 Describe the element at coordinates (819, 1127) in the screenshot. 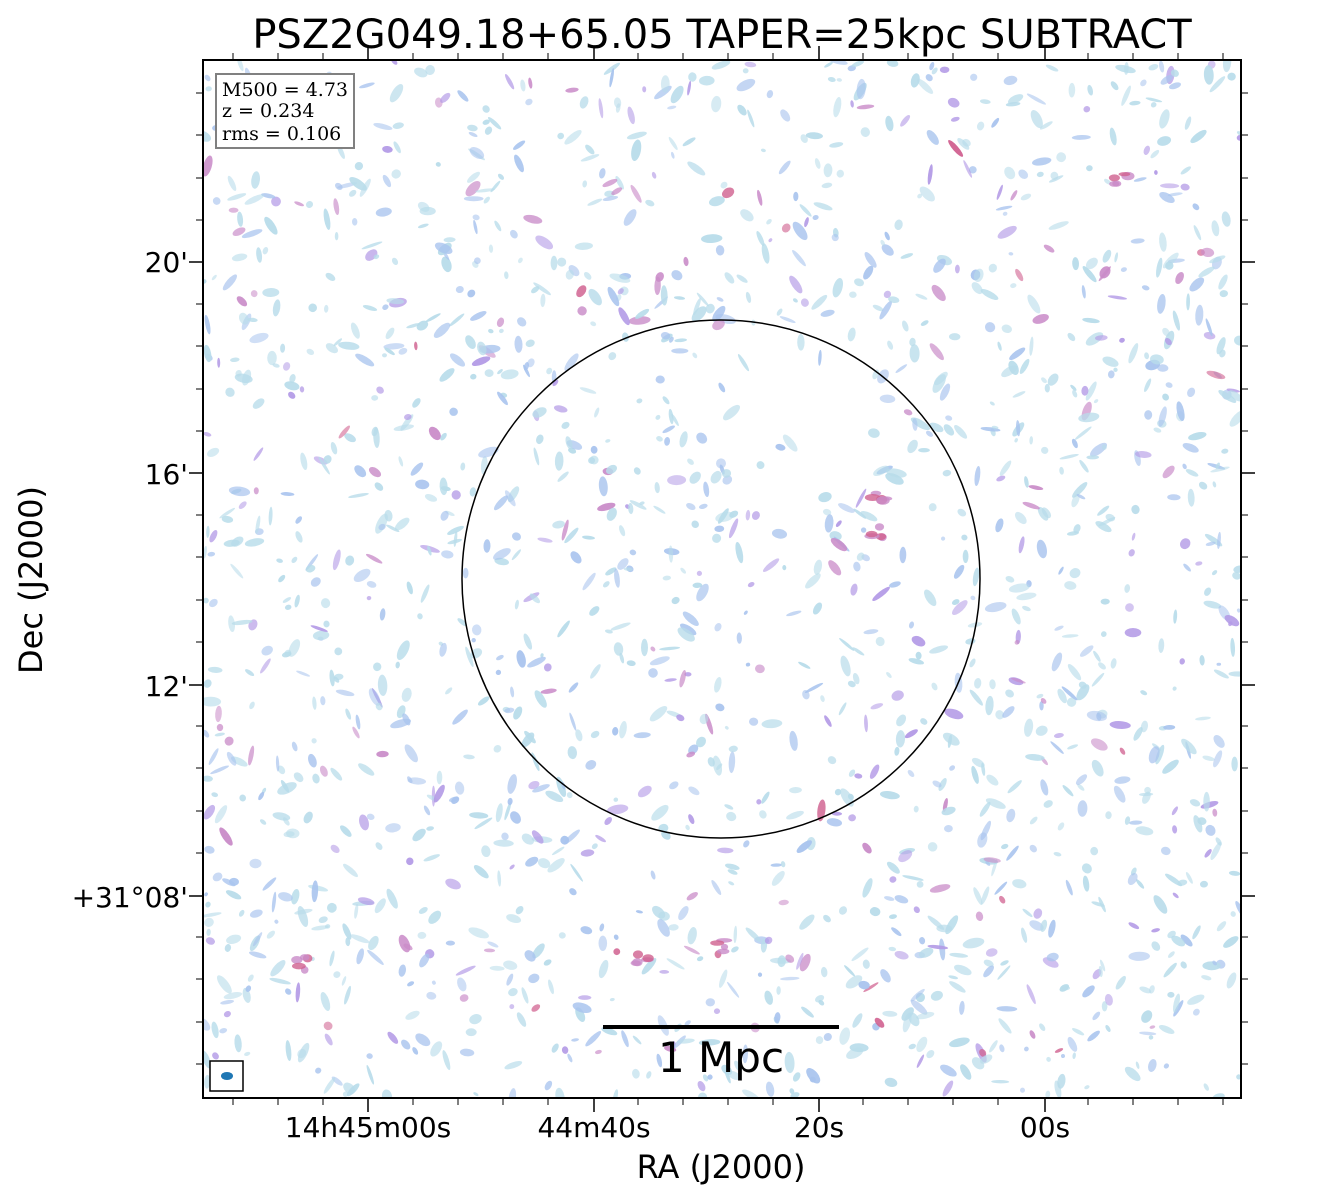

I see `x-tick-label: 20s` at that location.